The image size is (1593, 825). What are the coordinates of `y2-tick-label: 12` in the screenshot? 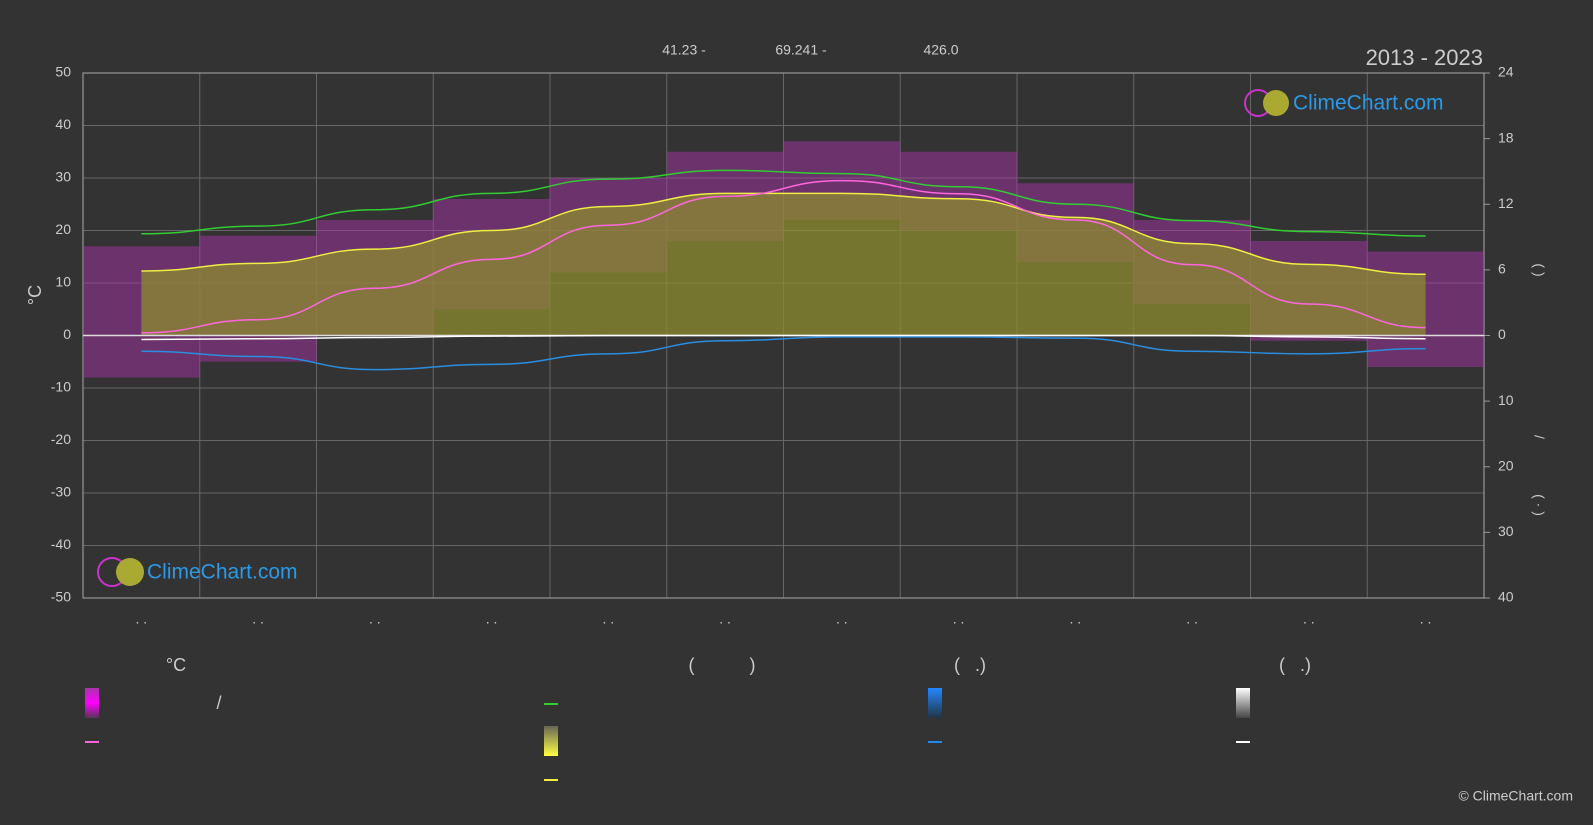 It's located at (1506, 203).